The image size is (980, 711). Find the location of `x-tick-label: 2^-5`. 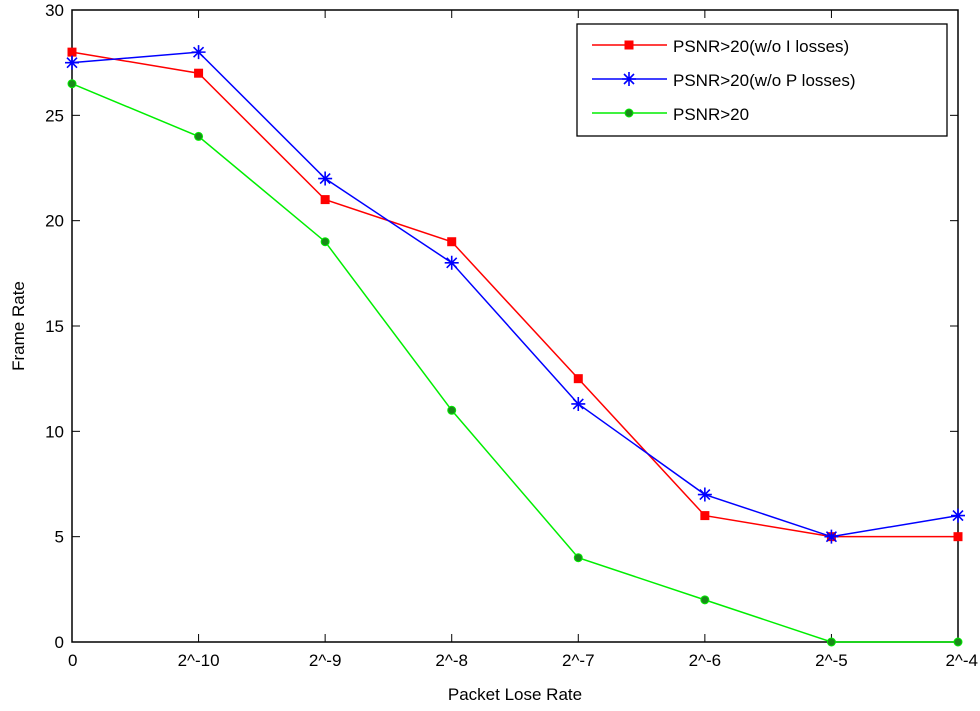

x-tick-label: 2^-5 is located at coordinates (831, 660).